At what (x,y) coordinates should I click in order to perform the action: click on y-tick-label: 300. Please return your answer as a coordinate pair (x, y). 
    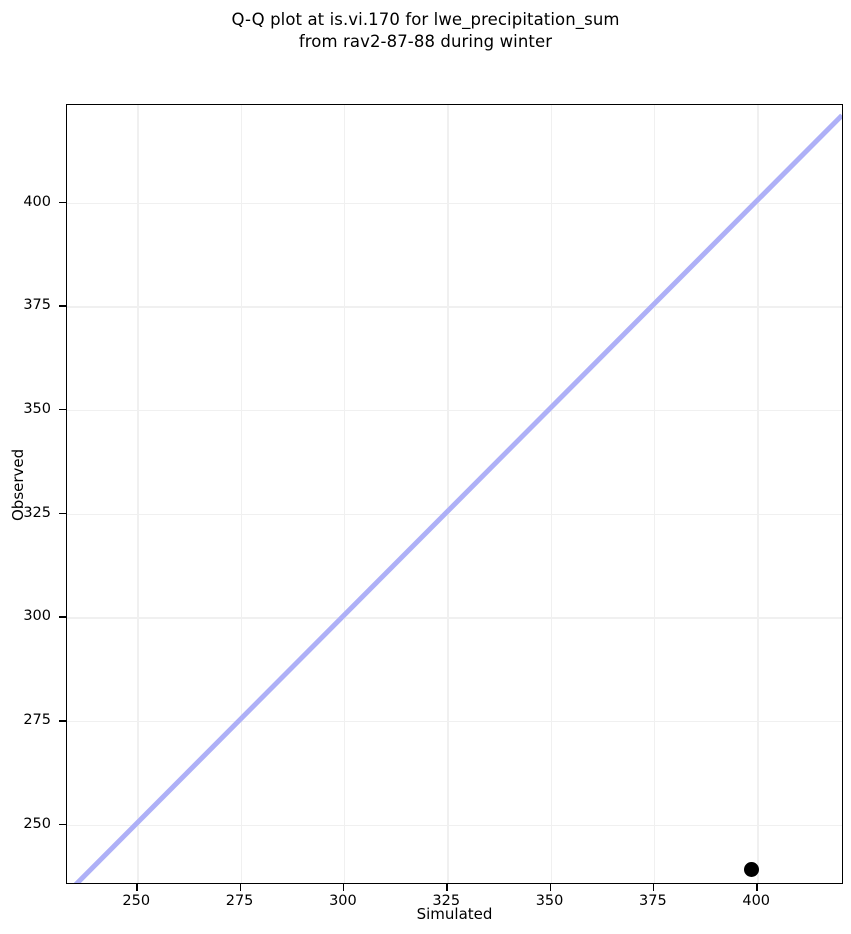
    Looking at the image, I should click on (37, 616).